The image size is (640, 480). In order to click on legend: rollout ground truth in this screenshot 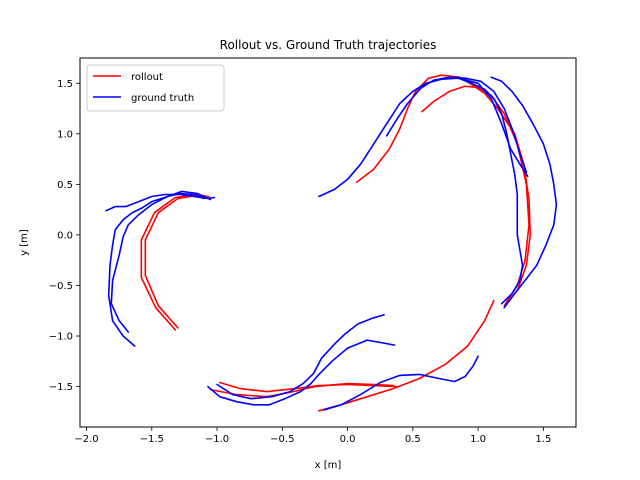, I will do `click(155, 88)`.